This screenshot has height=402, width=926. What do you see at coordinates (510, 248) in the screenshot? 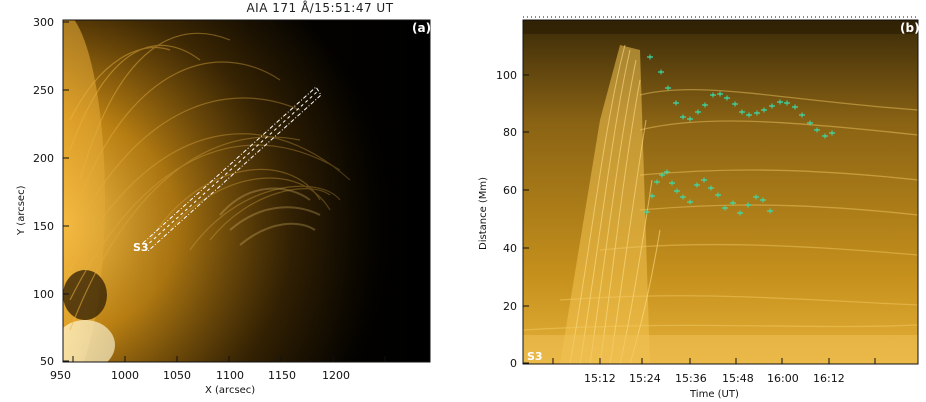
I see `panel-b-y-tick: 40` at bounding box center [510, 248].